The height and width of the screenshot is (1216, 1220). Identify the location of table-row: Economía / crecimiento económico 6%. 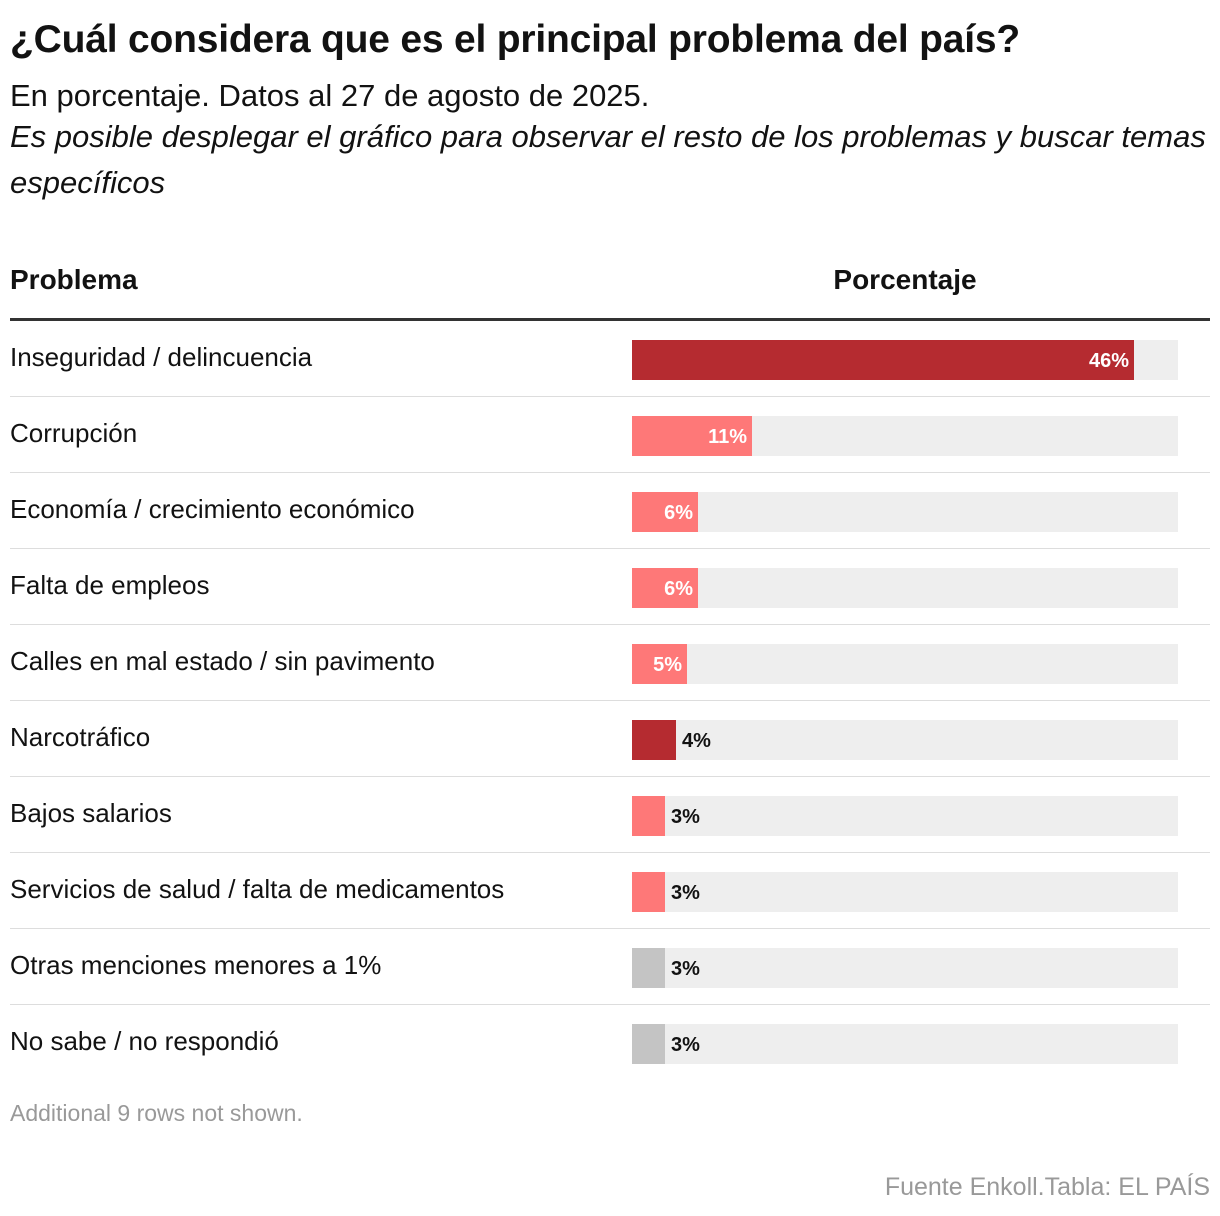
(610, 511).